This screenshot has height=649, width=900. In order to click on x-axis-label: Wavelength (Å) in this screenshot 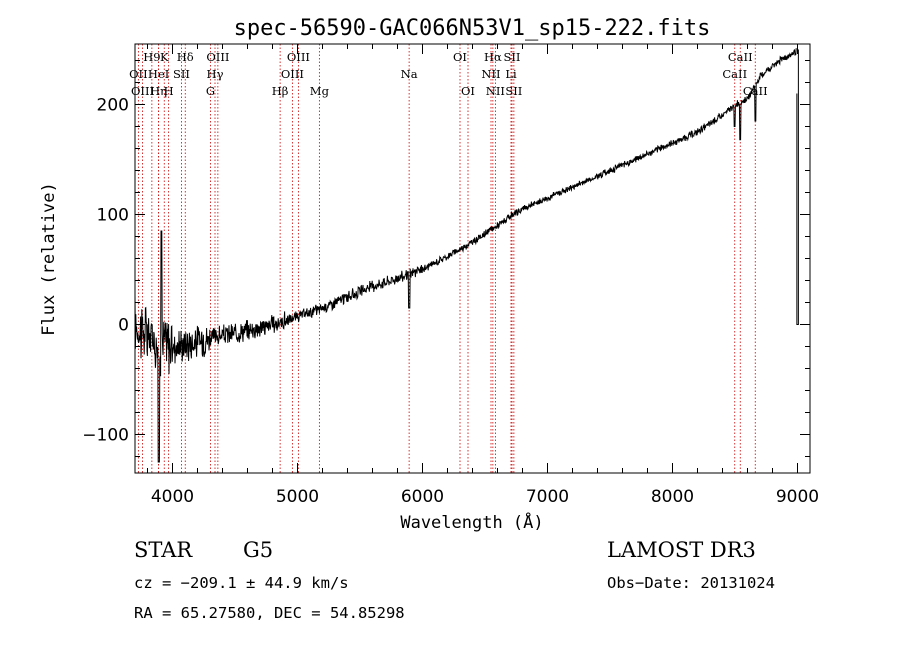, I will do `click(471, 522)`.